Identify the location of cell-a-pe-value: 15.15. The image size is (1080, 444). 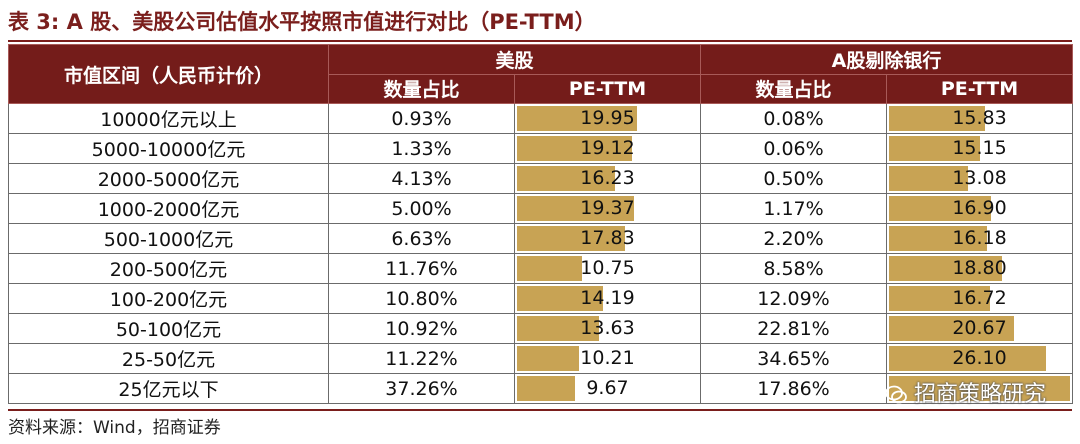
(979, 148).